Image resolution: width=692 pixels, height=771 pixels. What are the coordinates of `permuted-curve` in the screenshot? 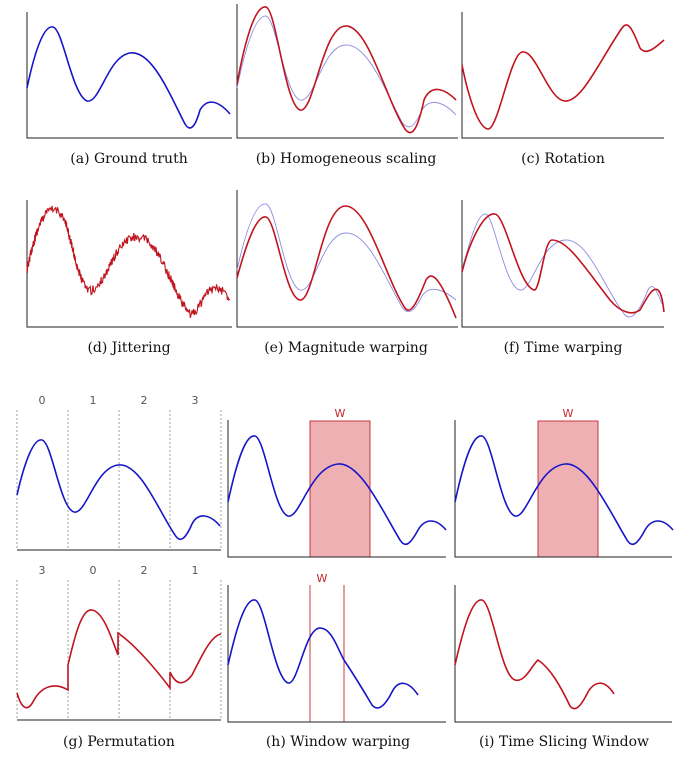 It's located at (119, 659).